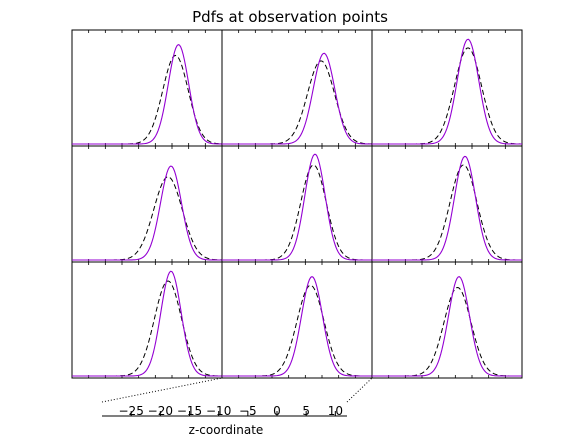 The image size is (581, 436). Describe the element at coordinates (335, 411) in the screenshot. I see `x-tick-label: 10` at that location.